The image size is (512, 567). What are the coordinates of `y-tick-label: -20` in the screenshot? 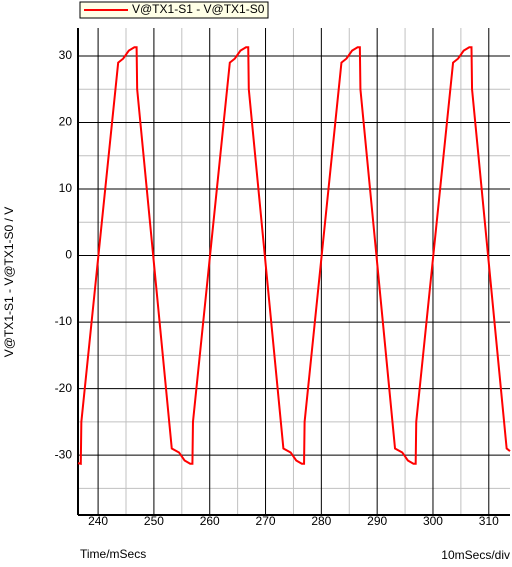 It's located at (64, 388).